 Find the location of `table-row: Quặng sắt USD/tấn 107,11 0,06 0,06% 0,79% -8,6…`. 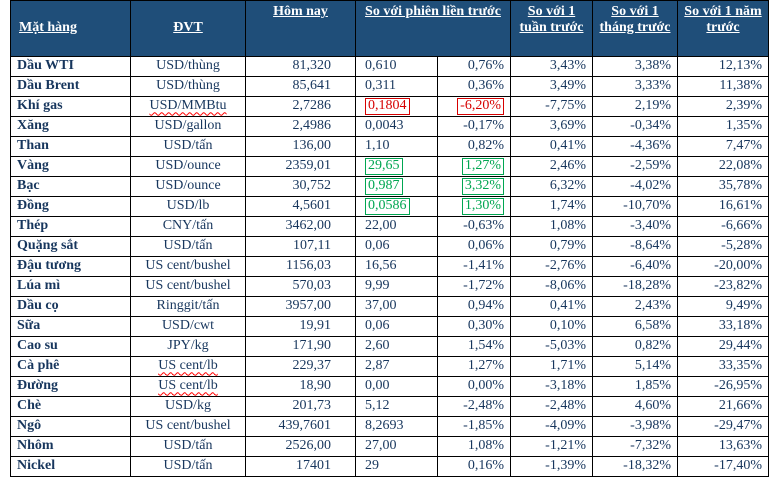

table-row: Quặng sắt USD/tấn 107,11 0,06 0,06% 0,79% -8,6… is located at coordinates (389, 246).